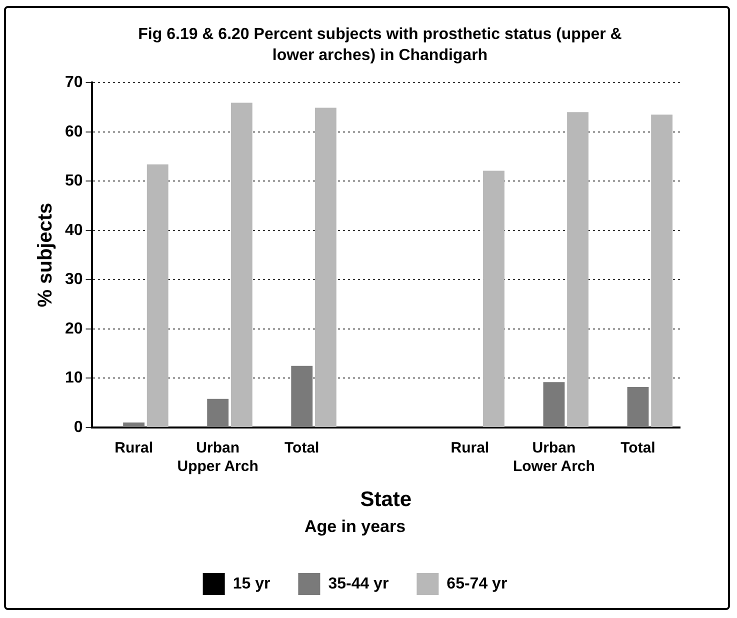 This screenshot has height=618, width=737. I want to click on y-tick-label: 70, so click(74, 83).